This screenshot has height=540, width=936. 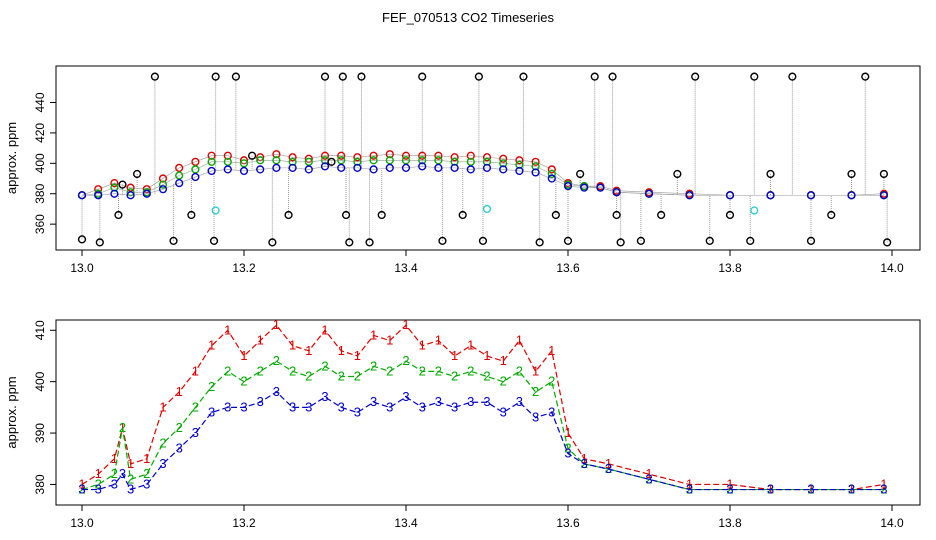 I want to click on x-tick-label: 13.6, so click(x=568, y=523).